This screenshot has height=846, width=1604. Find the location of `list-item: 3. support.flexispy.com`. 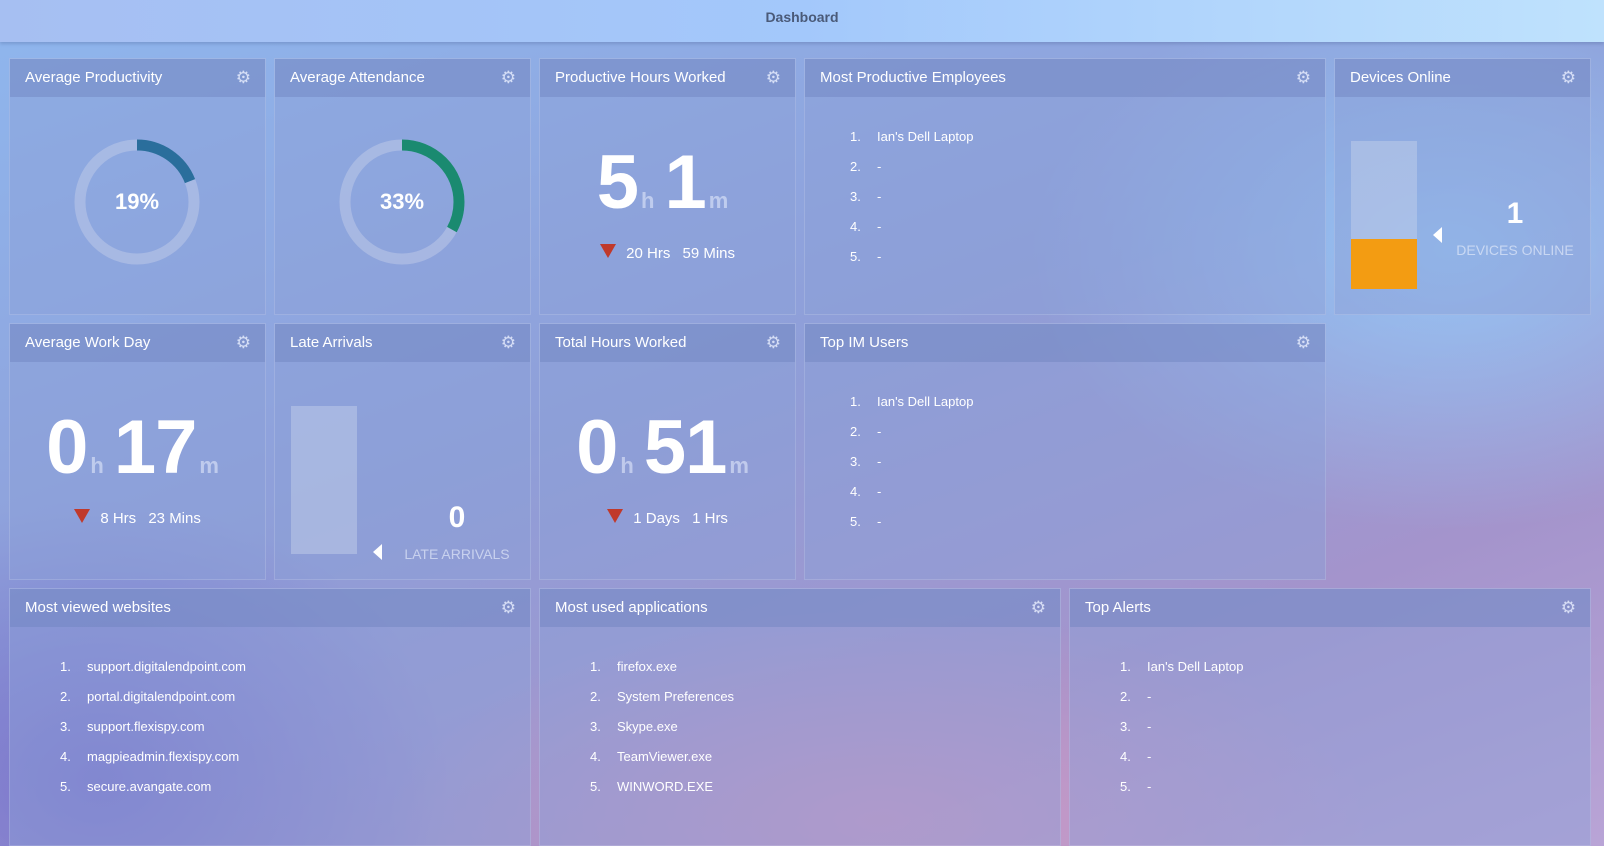

list-item: 3. support.flexispy.com is located at coordinates (153, 734).